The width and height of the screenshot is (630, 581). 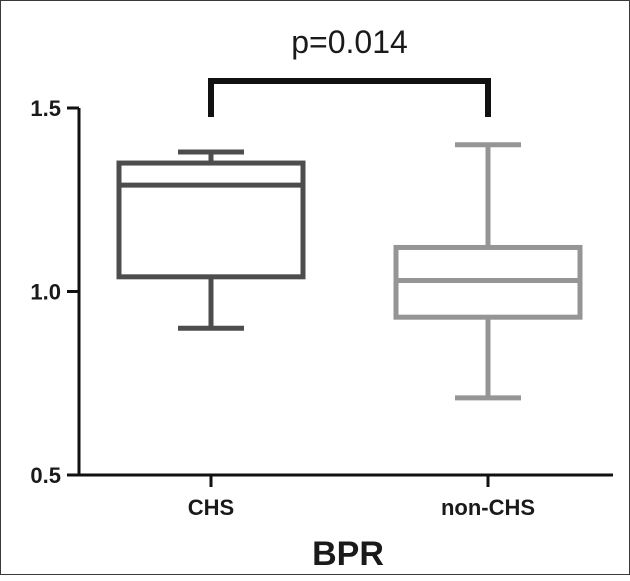 I want to click on x-ticks: CHS non-CHS, so click(x=361, y=497).